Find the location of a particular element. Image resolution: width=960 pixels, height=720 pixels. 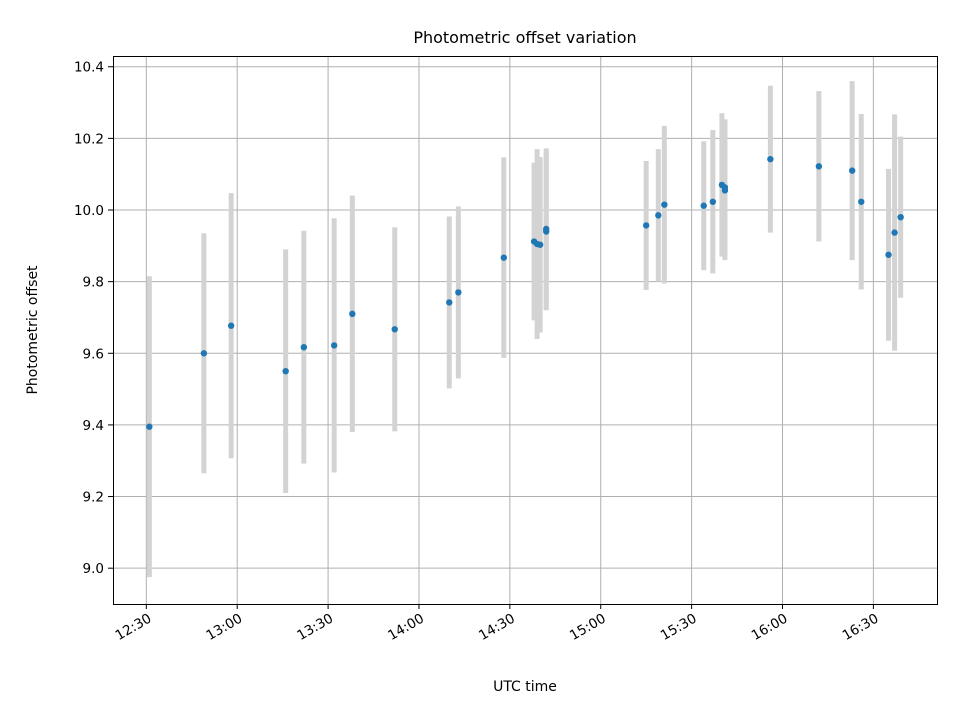

x-tick-label: 15:30 is located at coordinates (679, 627).